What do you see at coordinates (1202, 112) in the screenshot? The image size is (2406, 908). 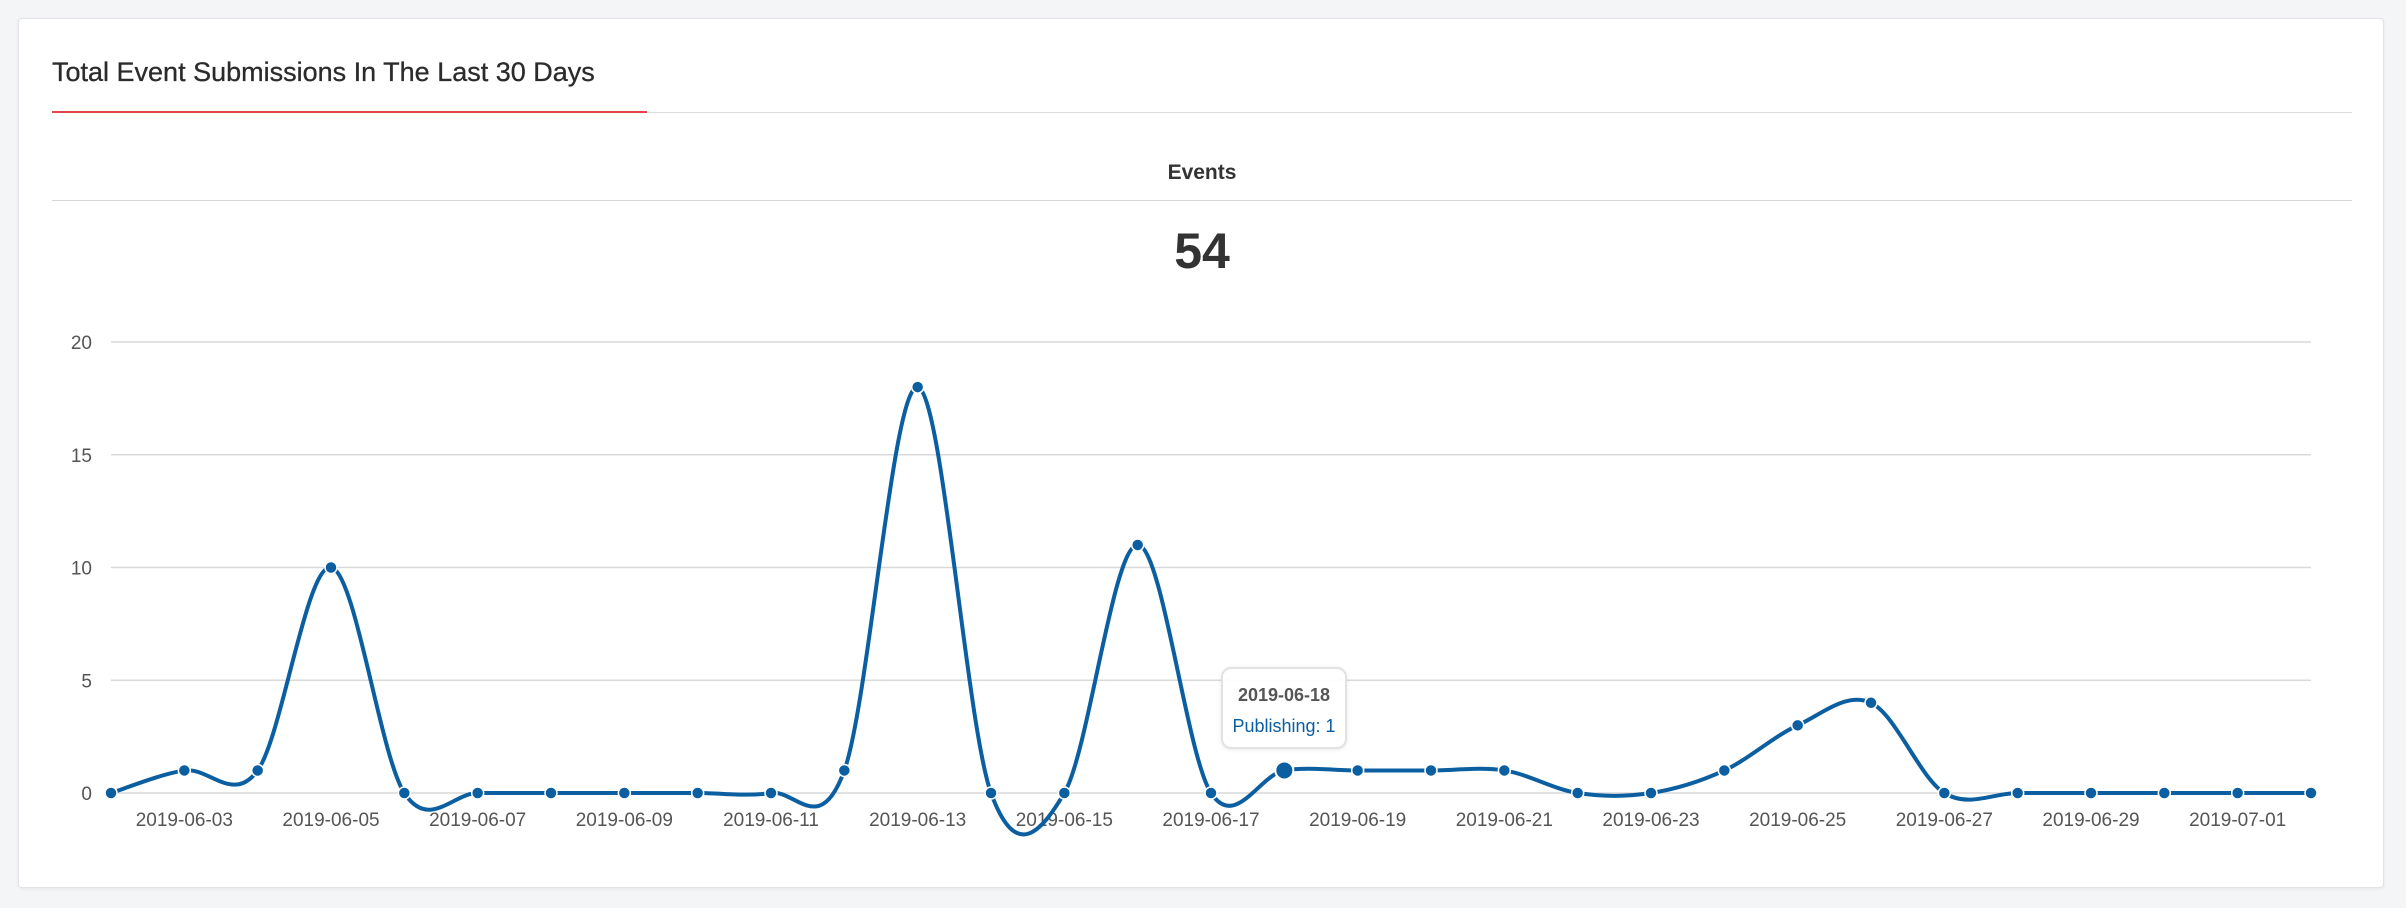 I see `title-divider` at bounding box center [1202, 112].